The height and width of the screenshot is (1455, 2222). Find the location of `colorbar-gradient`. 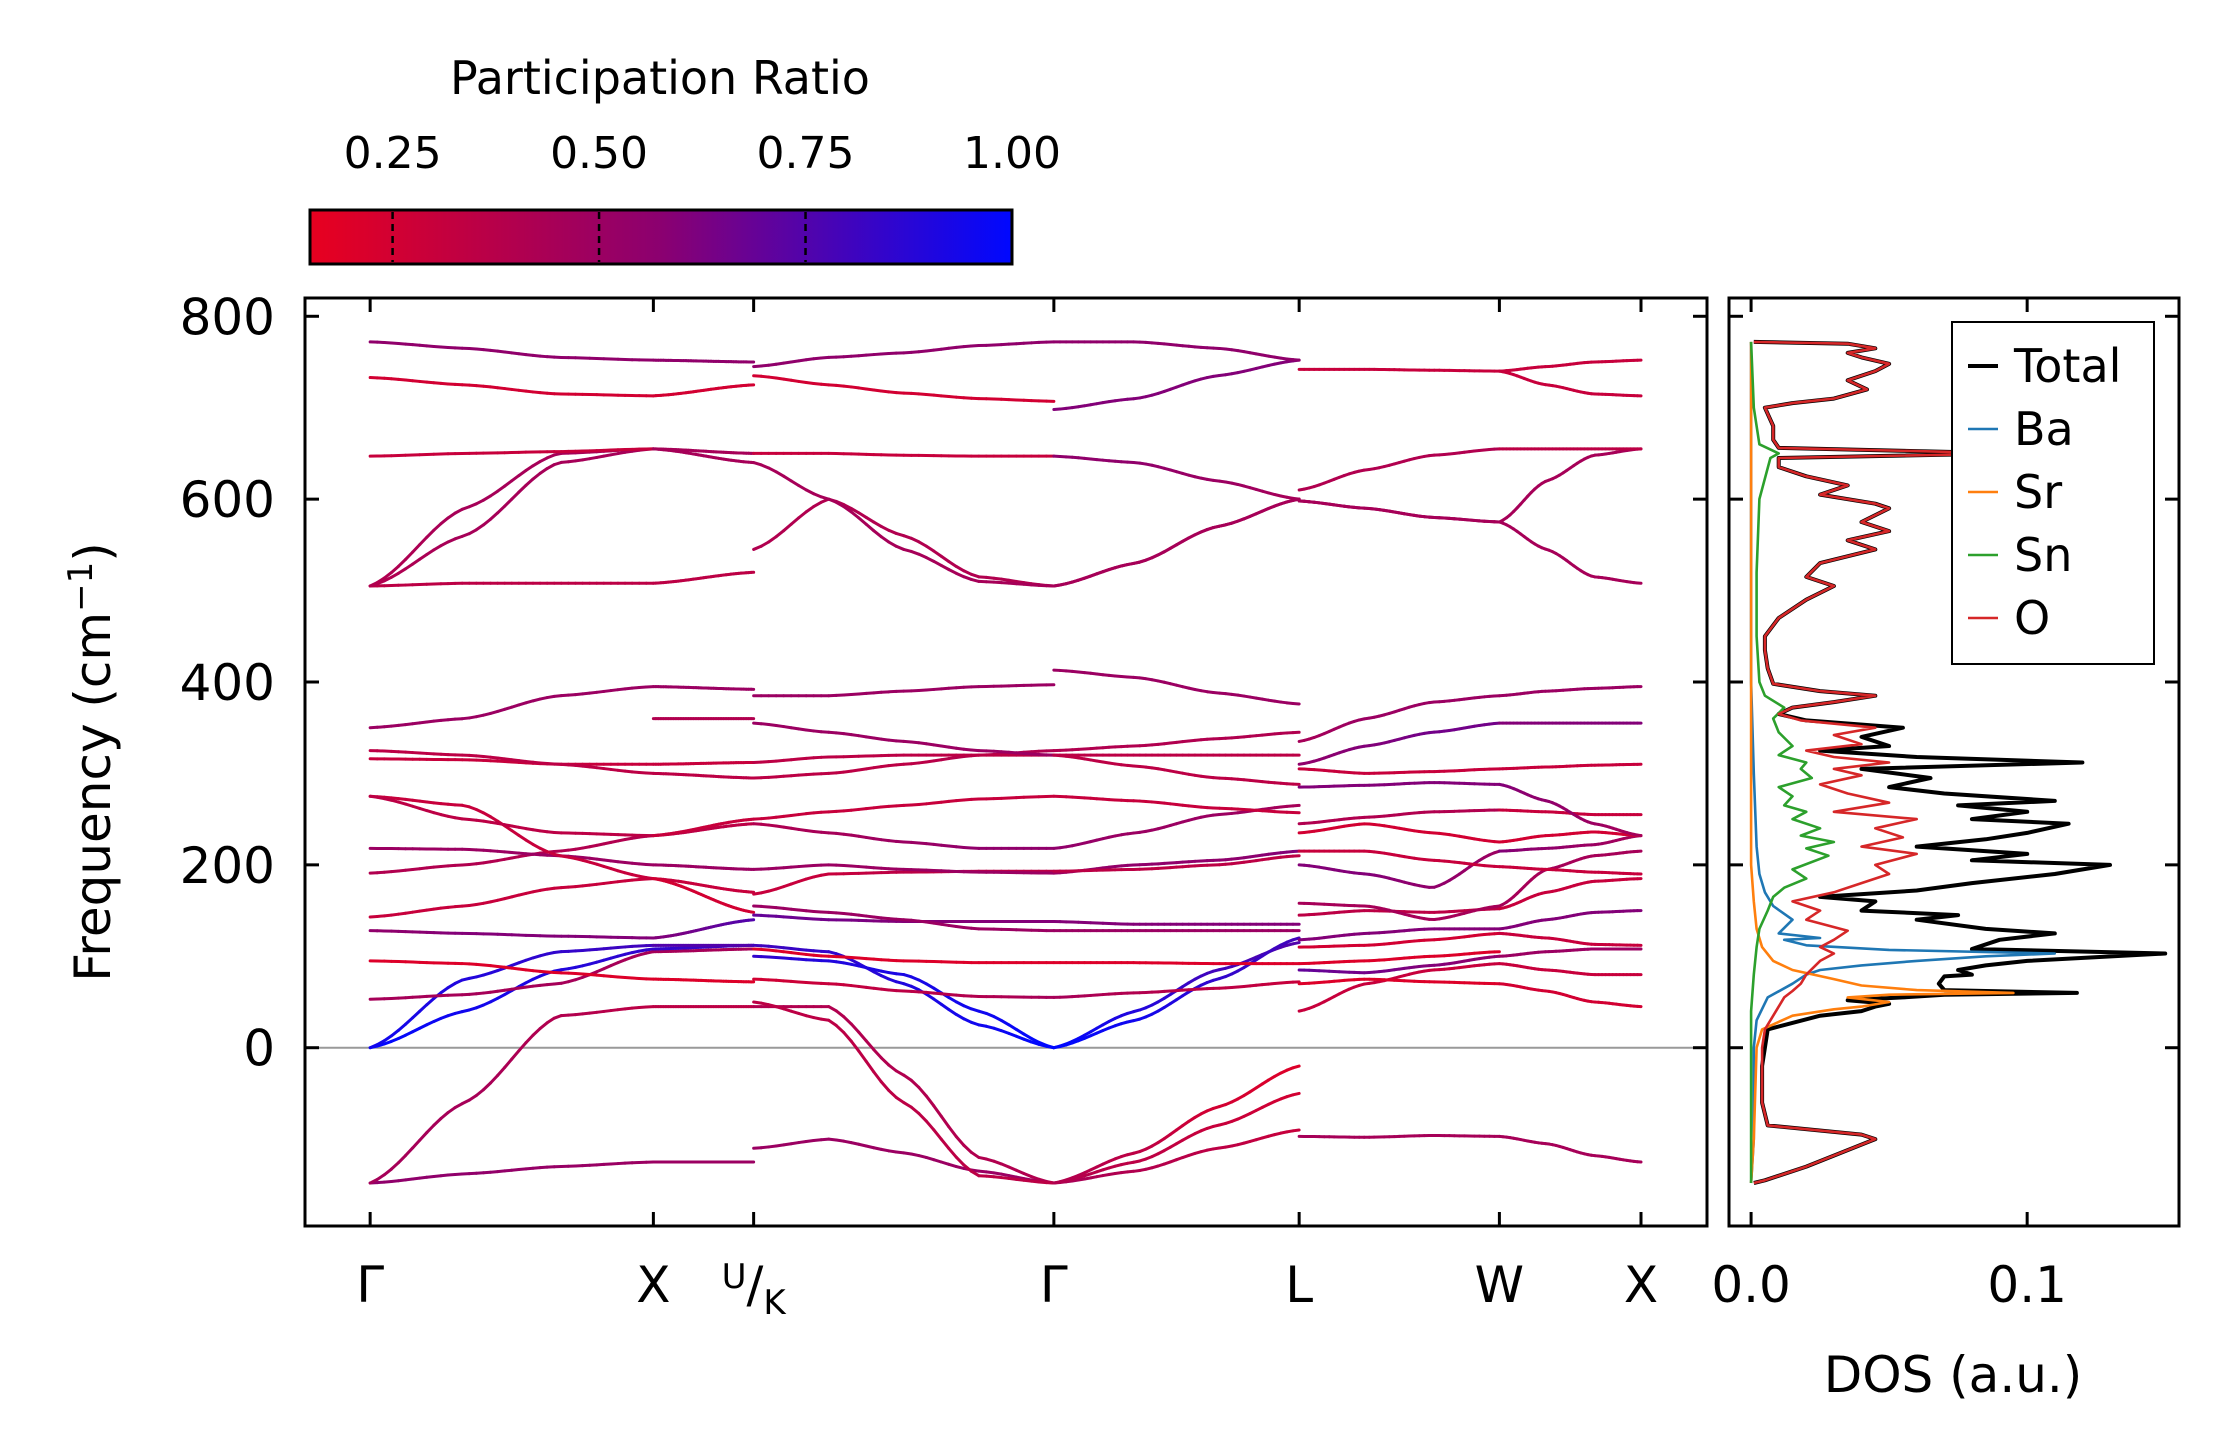

colorbar-gradient is located at coordinates (661, 237).